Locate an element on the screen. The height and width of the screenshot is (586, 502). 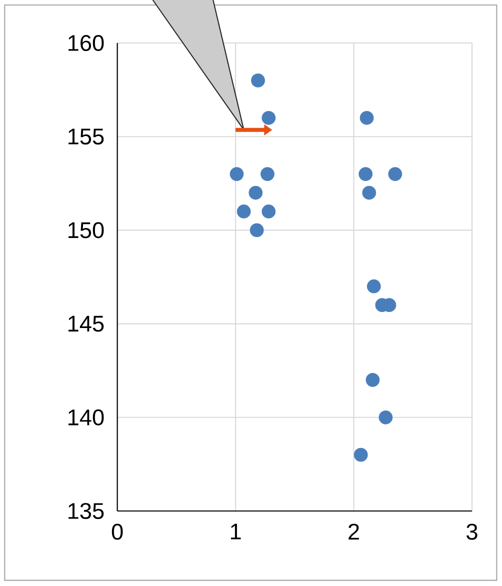
y-tick-label: 150 is located at coordinates (86, 230).